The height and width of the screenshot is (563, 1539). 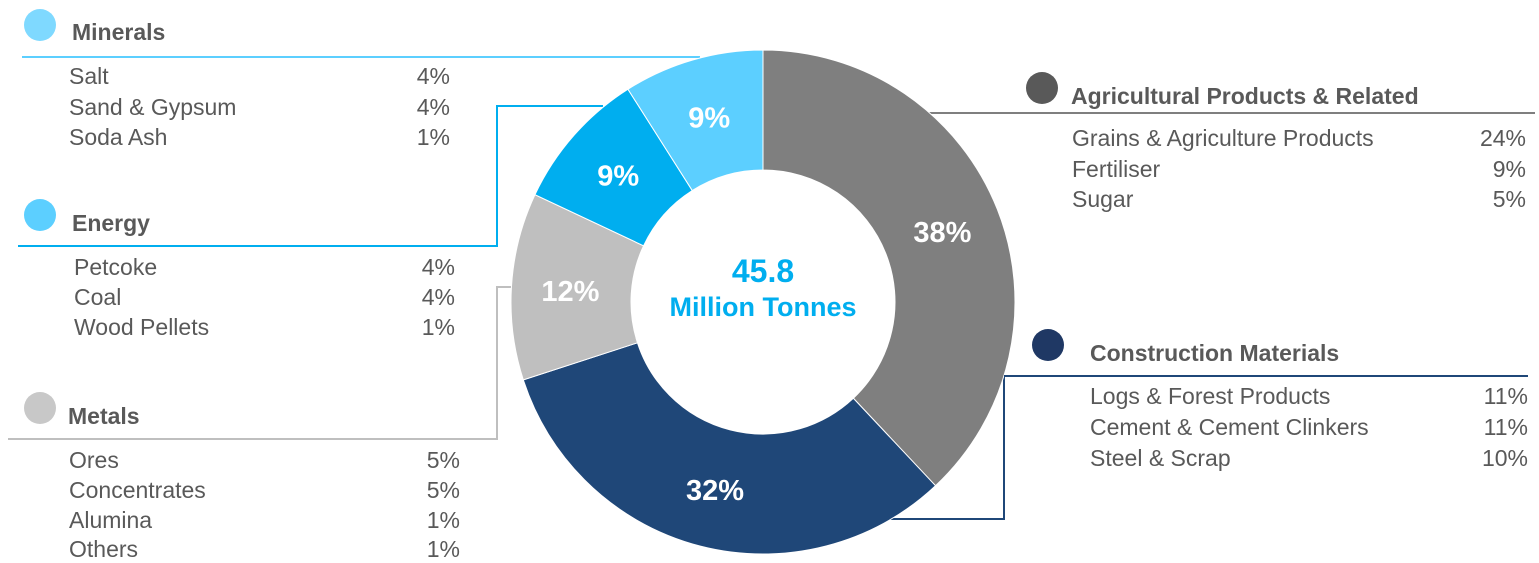 I want to click on minerals-marker, so click(x=40, y=25).